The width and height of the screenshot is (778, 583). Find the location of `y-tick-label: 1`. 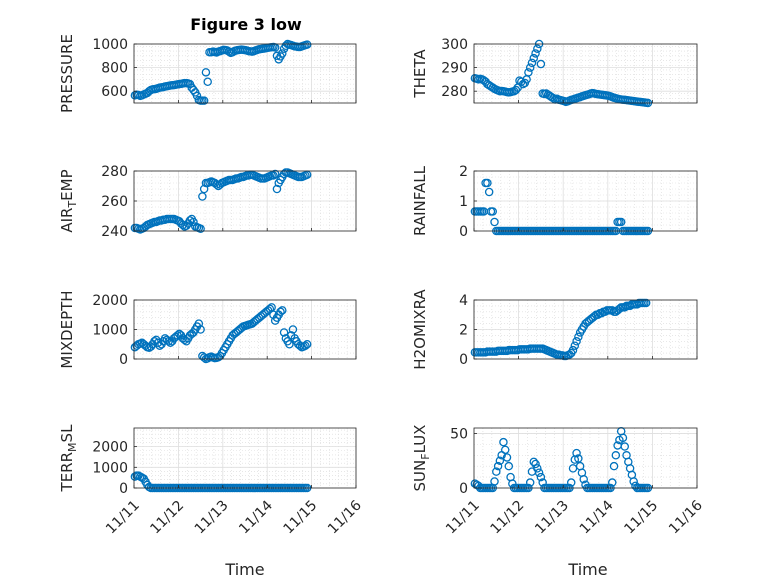

y-tick-label: 1 is located at coordinates (463, 202).